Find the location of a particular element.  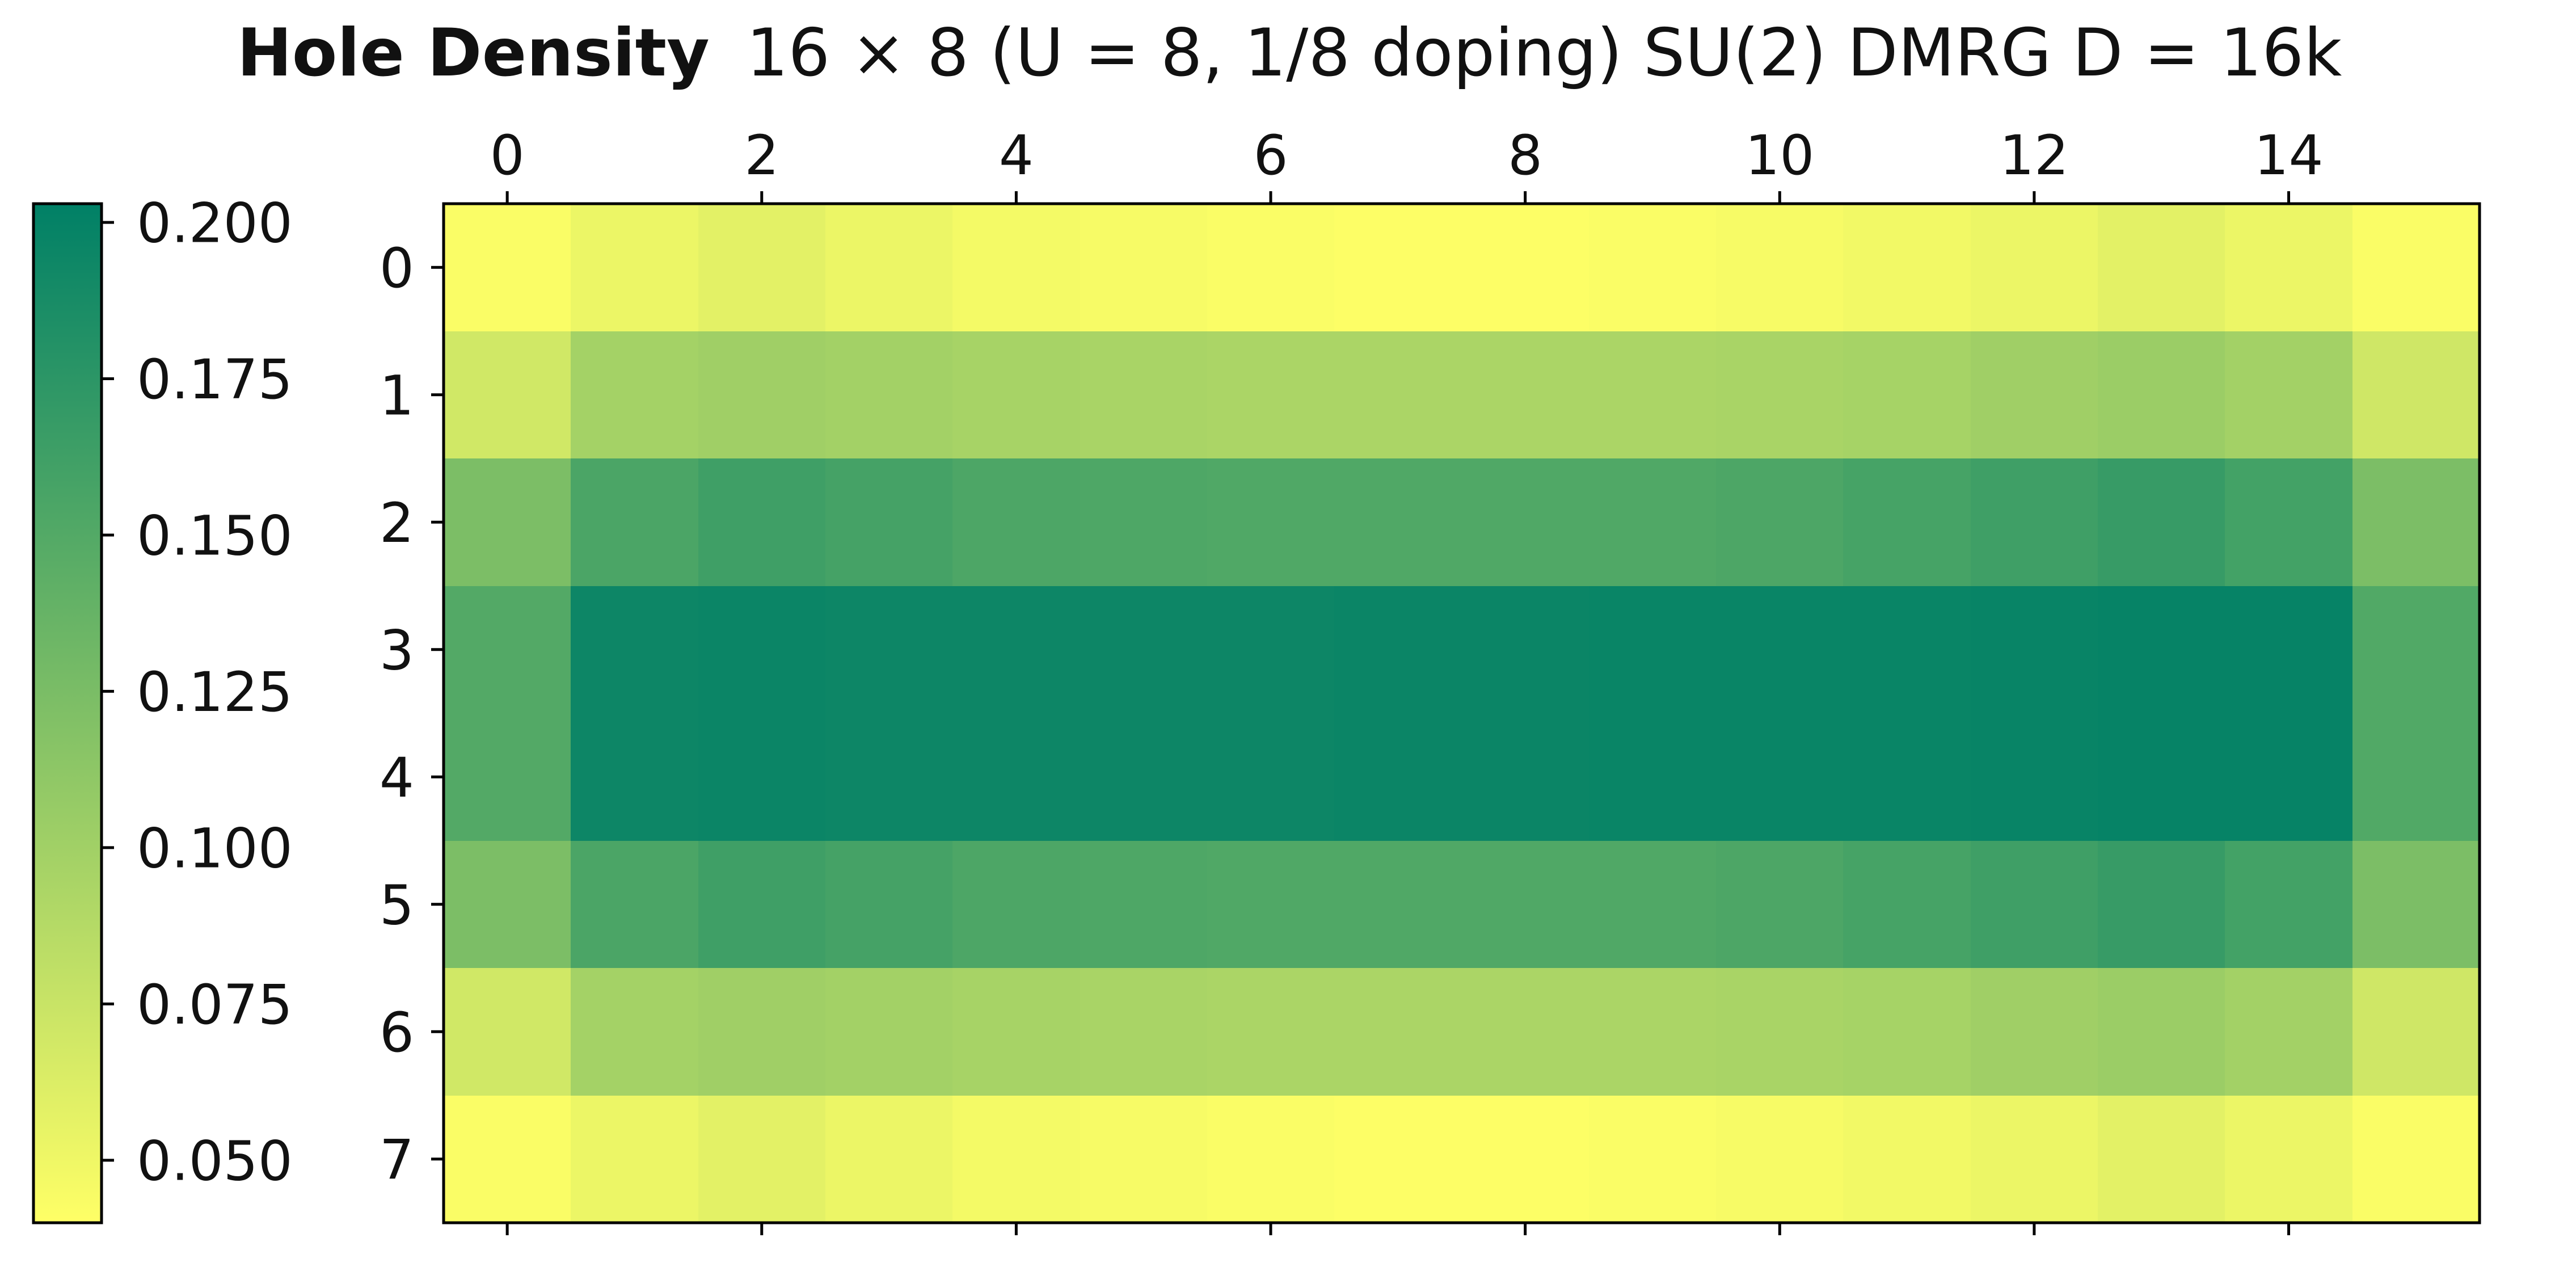

colorbar-tick-label-0.100: 0.100 is located at coordinates (215, 848).